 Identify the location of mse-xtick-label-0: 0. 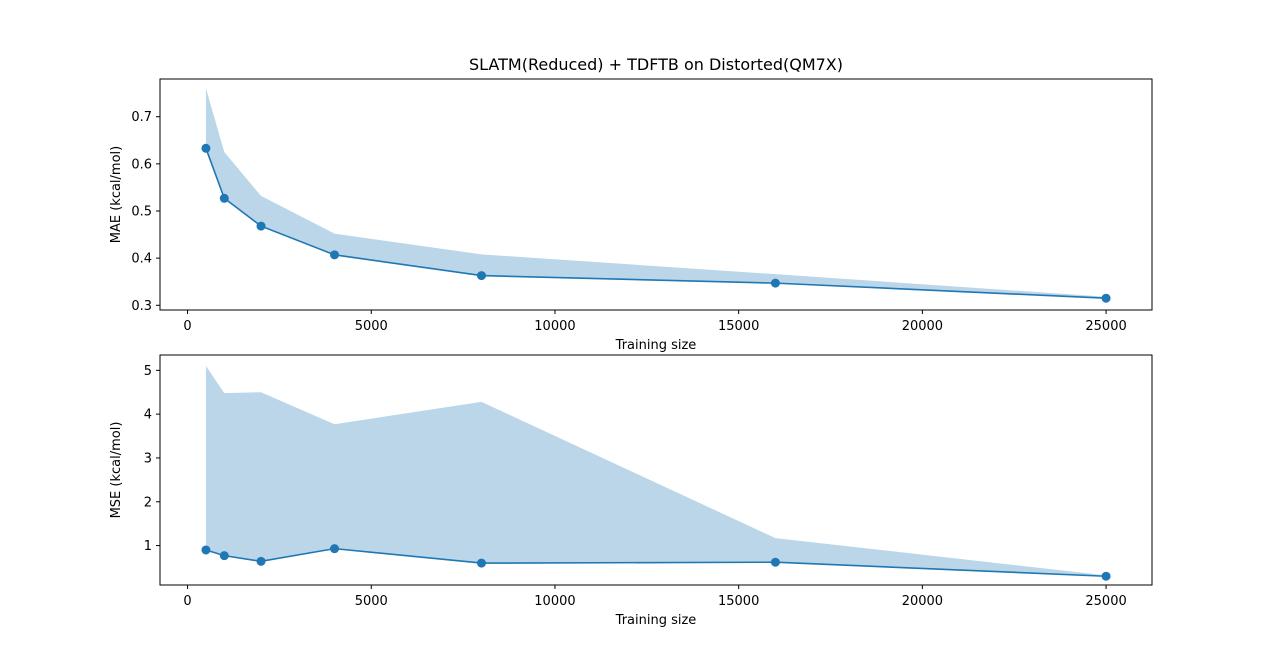
(187, 601).